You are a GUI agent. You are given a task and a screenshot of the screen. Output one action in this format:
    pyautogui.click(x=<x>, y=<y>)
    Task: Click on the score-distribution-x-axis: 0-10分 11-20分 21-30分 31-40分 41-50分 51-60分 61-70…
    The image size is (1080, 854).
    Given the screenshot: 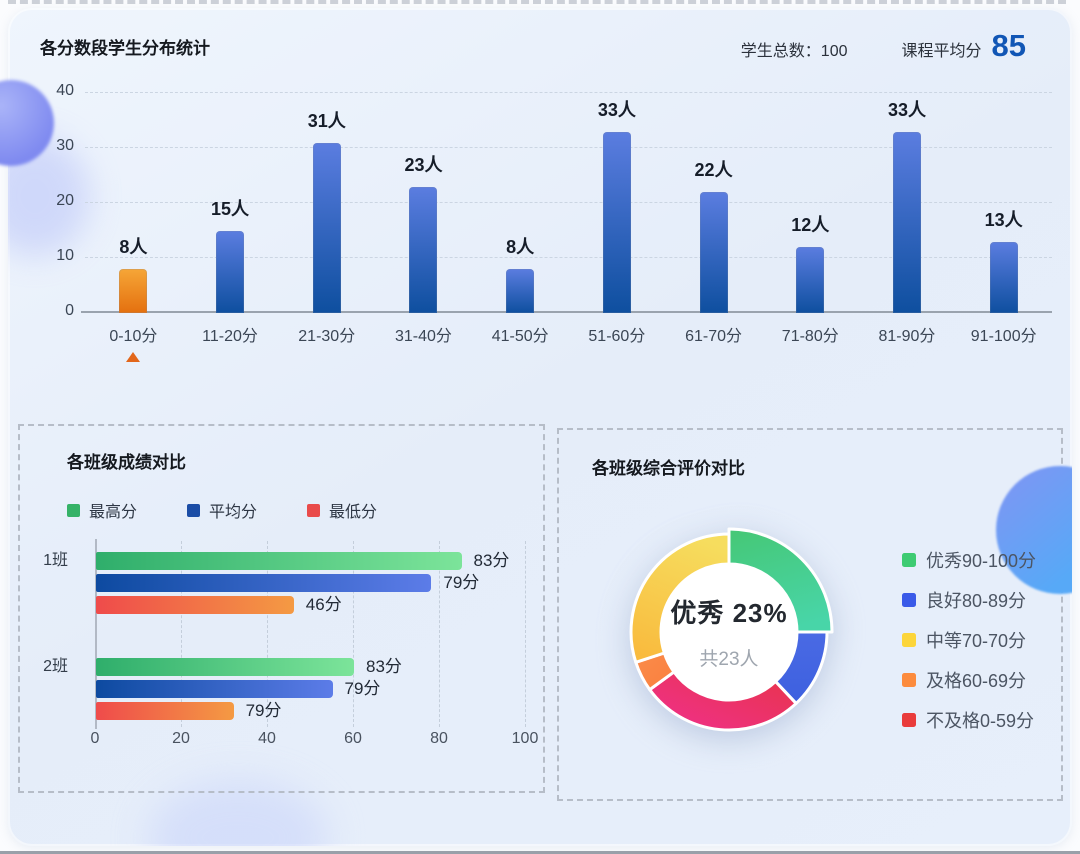 What is the action you would take?
    pyautogui.click(x=568, y=342)
    